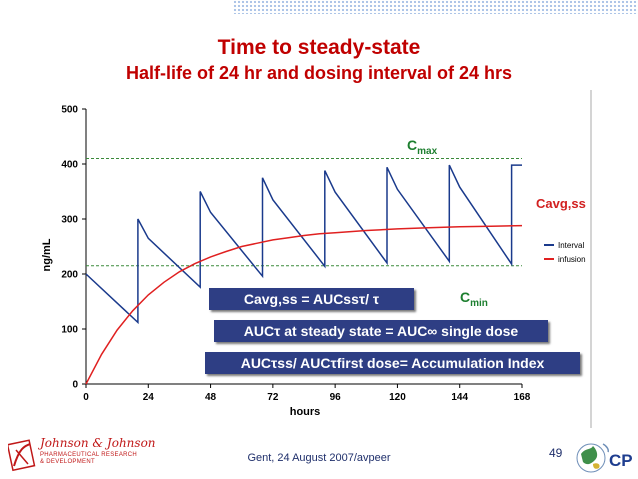 The width and height of the screenshot is (638, 479). I want to click on x-tick-label: 0, so click(86, 397).